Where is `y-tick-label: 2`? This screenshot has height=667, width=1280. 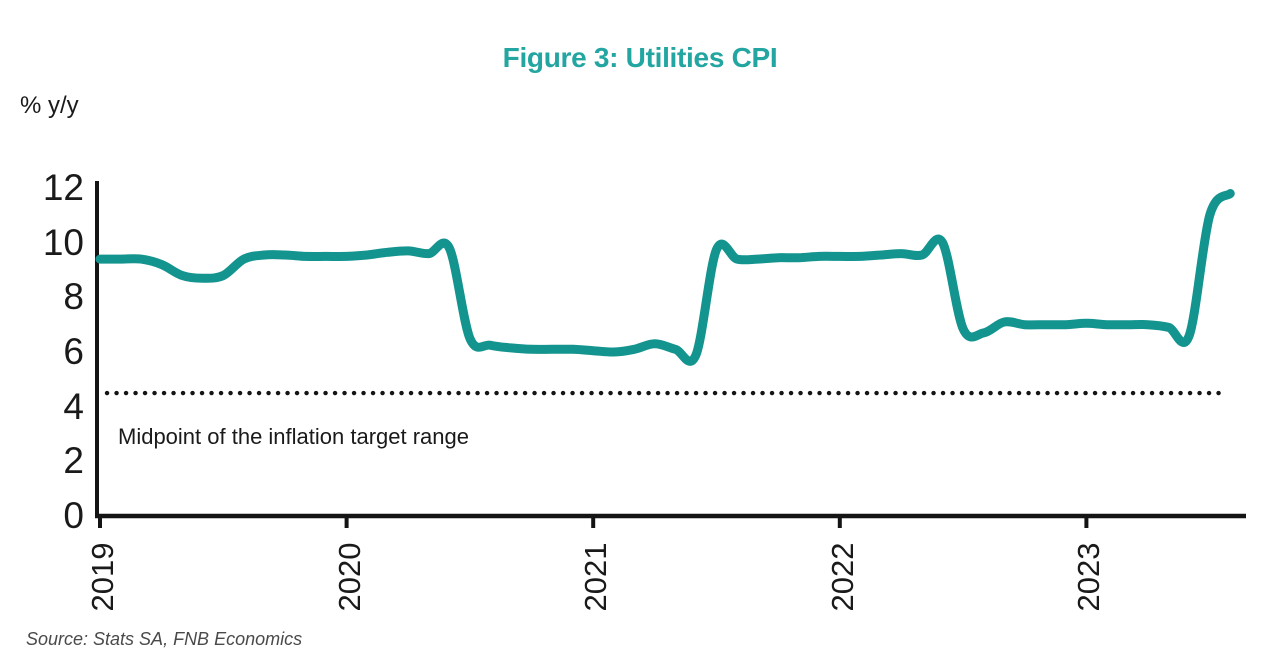
y-tick-label: 2 is located at coordinates (73, 461).